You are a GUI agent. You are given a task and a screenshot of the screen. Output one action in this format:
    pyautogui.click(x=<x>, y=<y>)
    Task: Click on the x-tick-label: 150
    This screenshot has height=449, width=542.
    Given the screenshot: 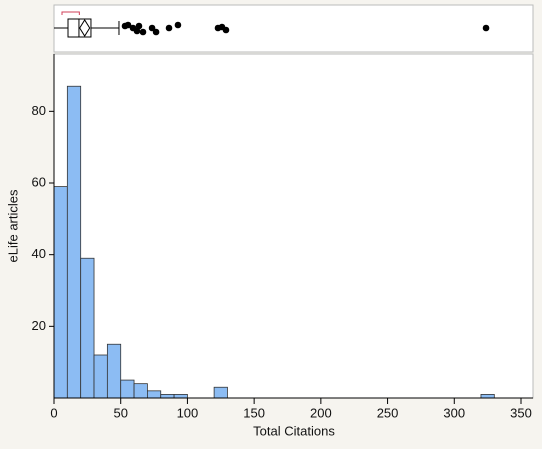 What is the action you would take?
    pyautogui.click(x=254, y=412)
    